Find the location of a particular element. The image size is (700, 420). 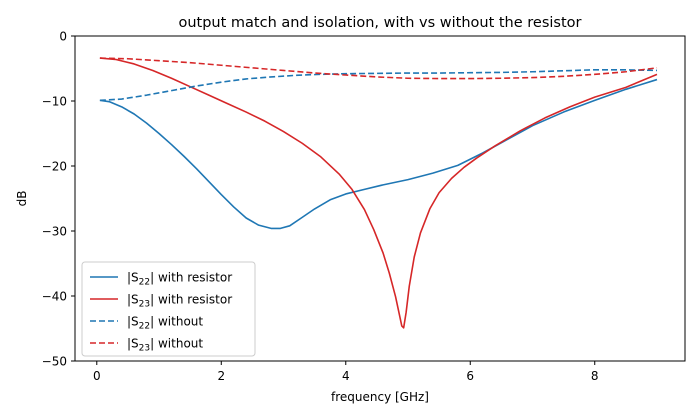

x-tick-label: 6 is located at coordinates (470, 376).